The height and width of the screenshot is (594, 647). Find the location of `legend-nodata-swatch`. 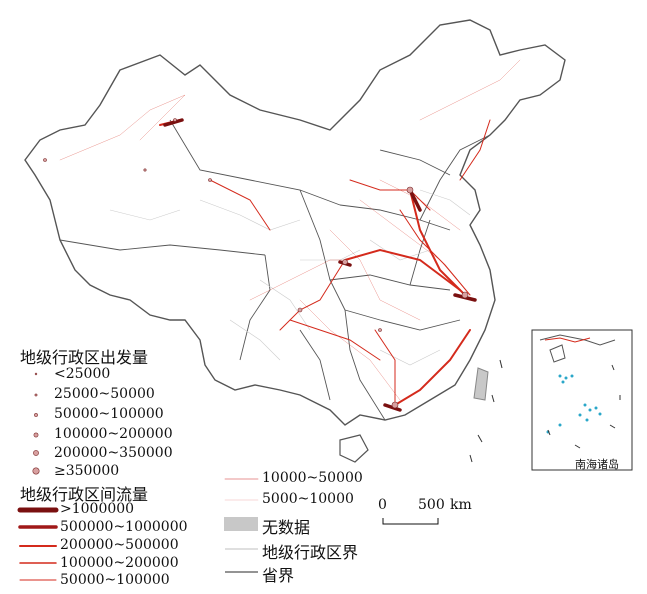

legend-nodata-swatch is located at coordinates (241, 524).